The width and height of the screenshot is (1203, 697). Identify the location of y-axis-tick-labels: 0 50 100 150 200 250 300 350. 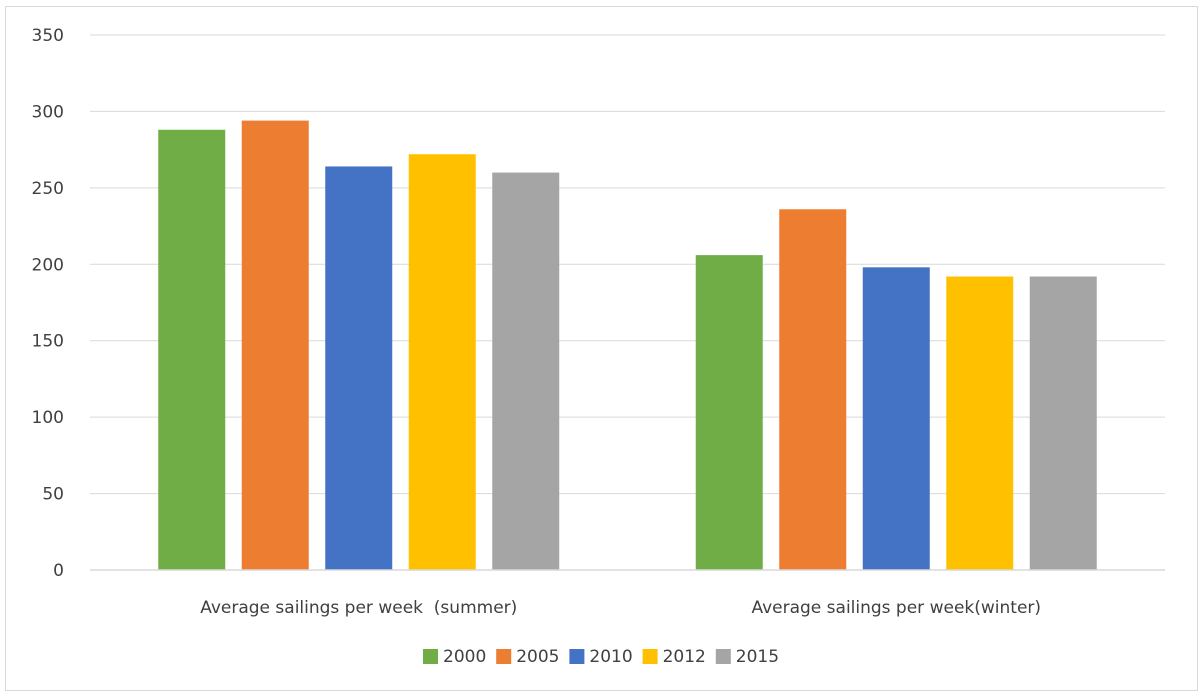
(48, 303).